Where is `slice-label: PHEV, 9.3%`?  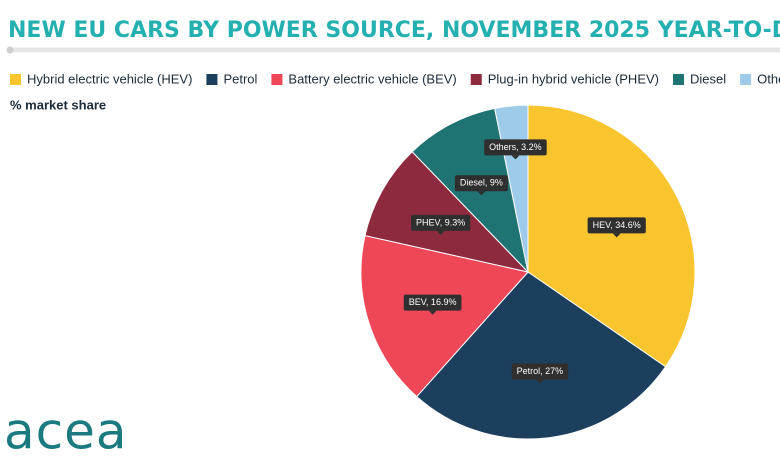 slice-label: PHEV, 9.3% is located at coordinates (440, 222).